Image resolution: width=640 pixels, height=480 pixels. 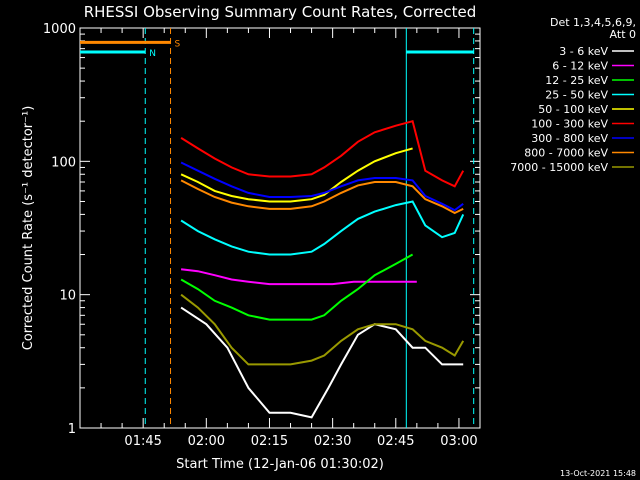 What do you see at coordinates (142, 441) in the screenshot?
I see `x-tick-label: 01:45` at bounding box center [142, 441].